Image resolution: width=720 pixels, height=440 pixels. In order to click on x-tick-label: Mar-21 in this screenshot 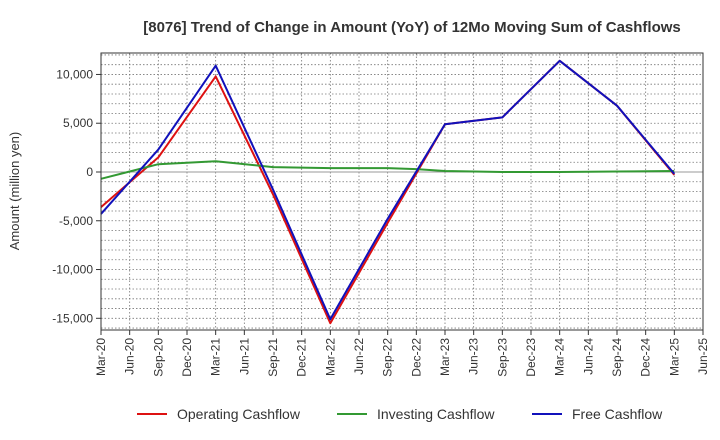, I will do `click(216, 357)`.